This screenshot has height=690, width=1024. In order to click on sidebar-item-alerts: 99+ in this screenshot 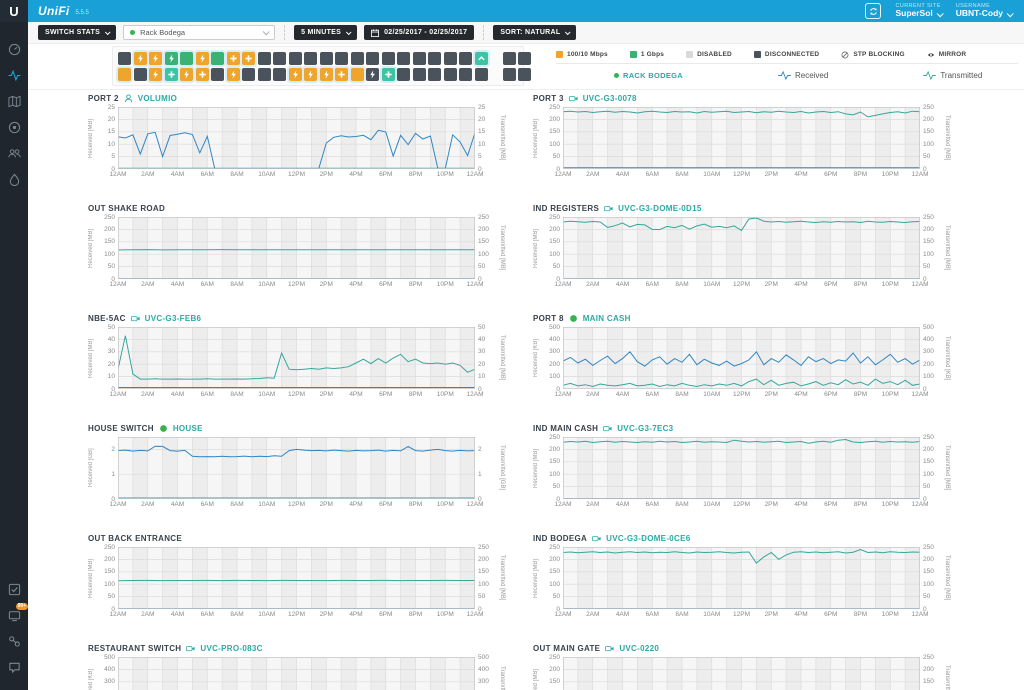, I will do `click(14, 615)`.